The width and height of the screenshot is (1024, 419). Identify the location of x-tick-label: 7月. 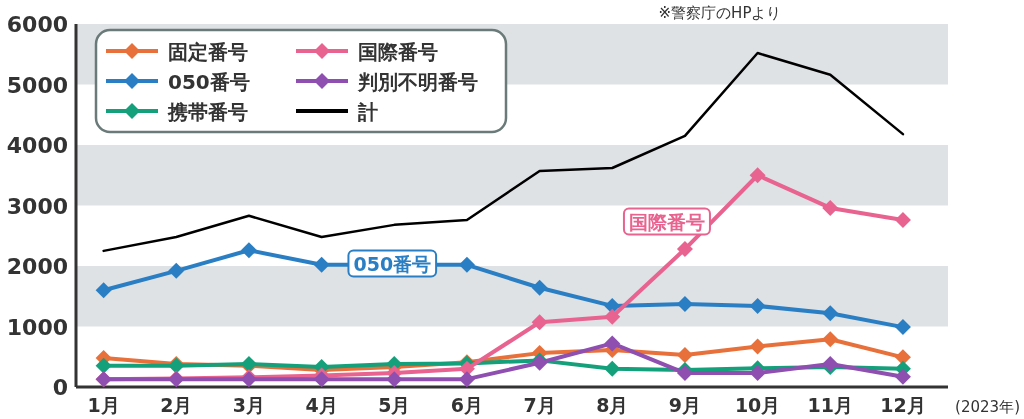
(539, 405).